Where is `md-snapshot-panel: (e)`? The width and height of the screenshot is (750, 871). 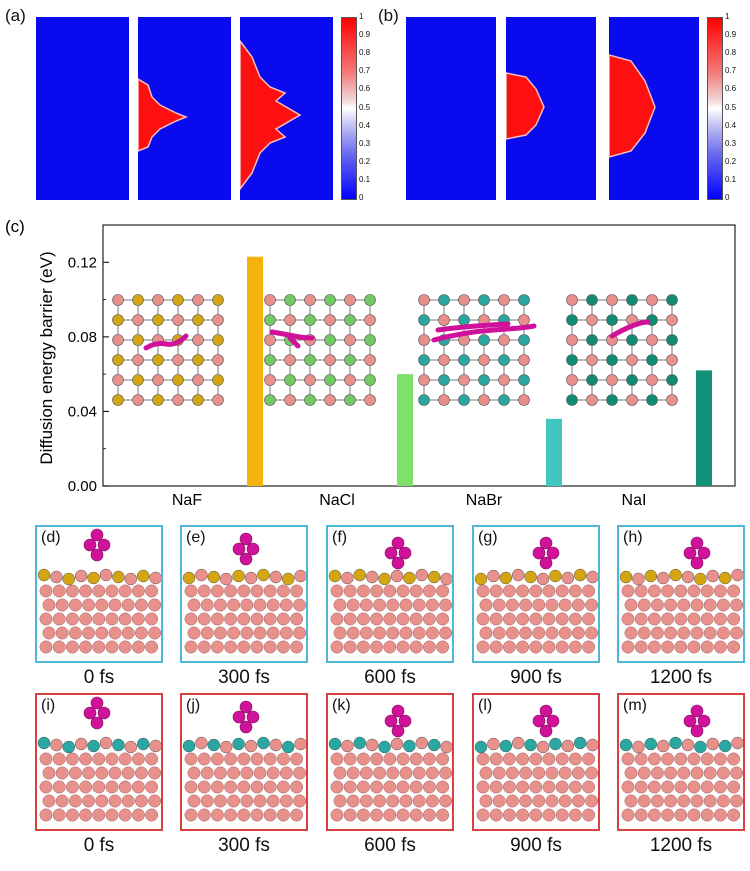
md-snapshot-panel: (e) is located at coordinates (244, 594).